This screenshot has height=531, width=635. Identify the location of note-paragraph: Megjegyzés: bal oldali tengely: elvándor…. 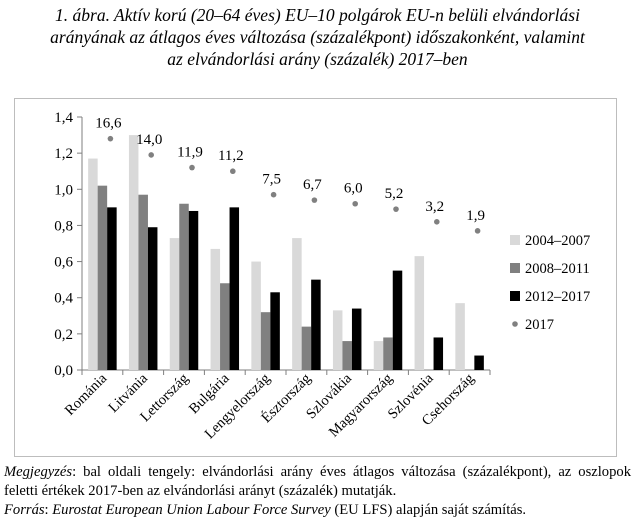
(317, 482).